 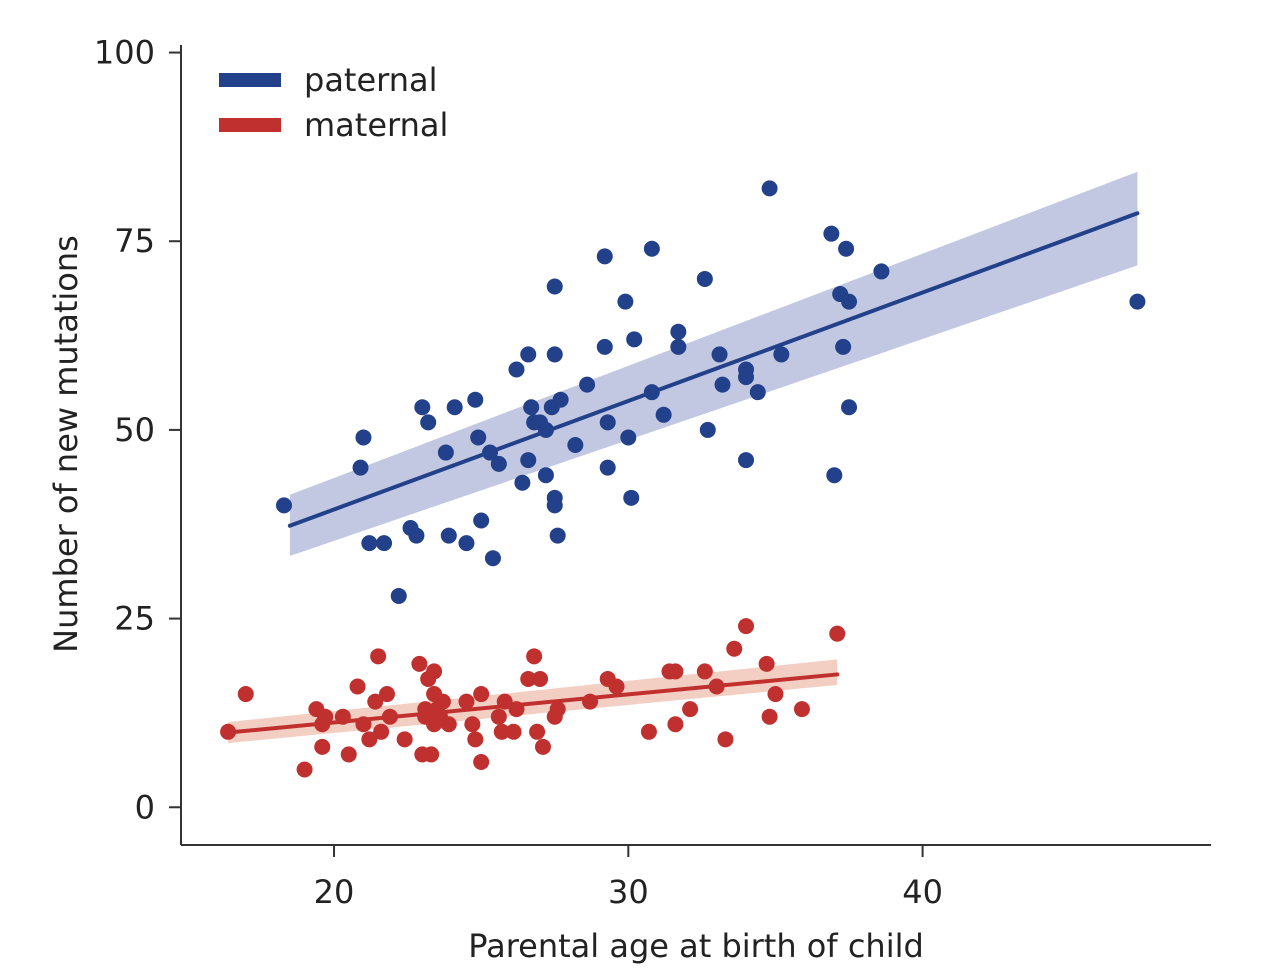 I want to click on x-tick-label-20: 20, so click(x=334, y=892).